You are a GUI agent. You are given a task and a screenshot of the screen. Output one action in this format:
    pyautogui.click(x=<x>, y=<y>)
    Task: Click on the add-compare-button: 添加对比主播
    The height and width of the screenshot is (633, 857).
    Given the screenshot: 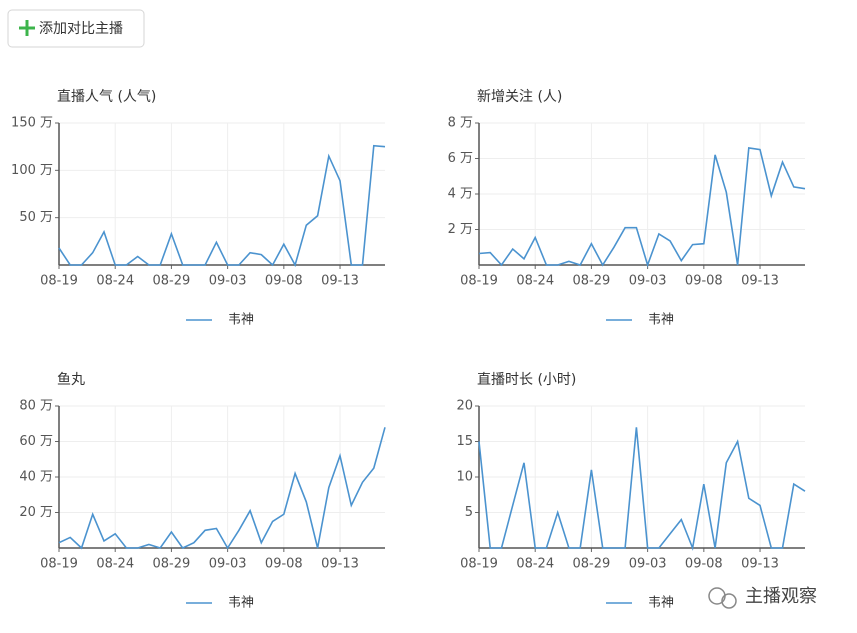 What is the action you would take?
    pyautogui.click(x=76, y=28)
    